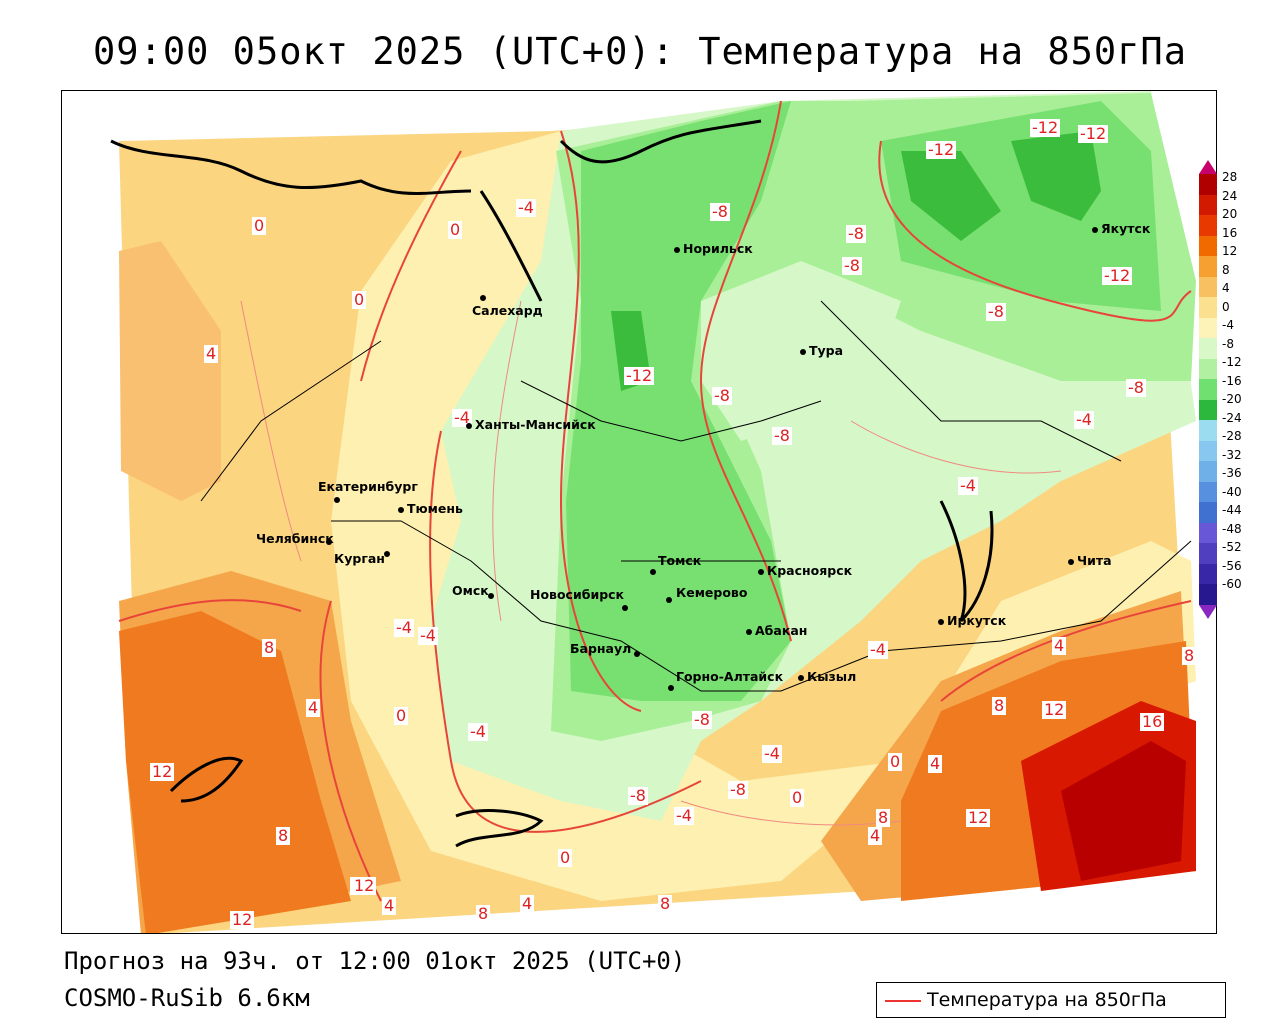 The width and height of the screenshot is (1280, 1024). What do you see at coordinates (1232, 362) in the screenshot?
I see `colorbar-tick-label: -12` at bounding box center [1232, 362].